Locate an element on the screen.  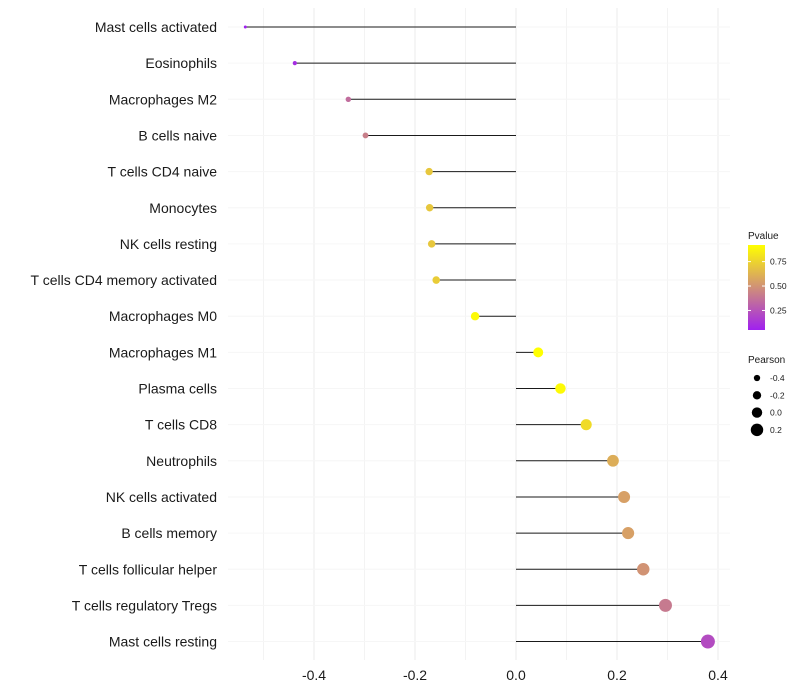
category-label: B cells naive is located at coordinates (177, 135).